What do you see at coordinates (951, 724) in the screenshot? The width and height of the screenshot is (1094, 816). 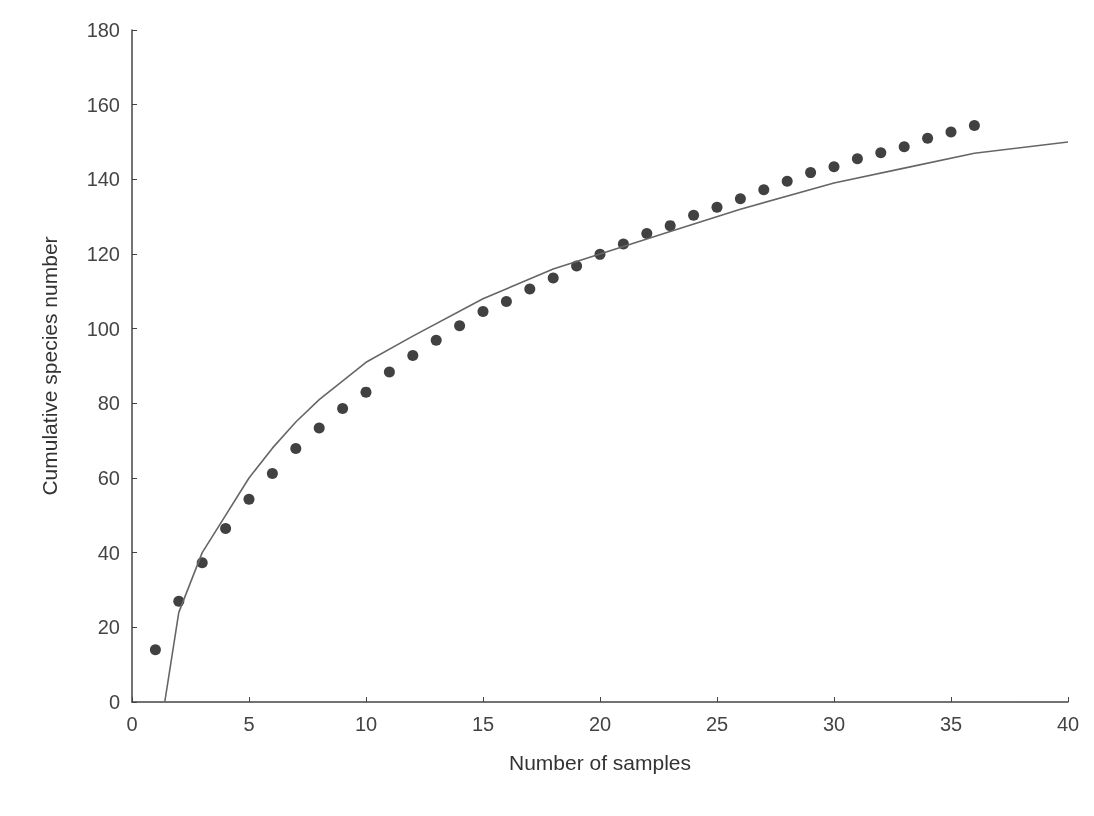 I see `x-tick-label: 35` at bounding box center [951, 724].